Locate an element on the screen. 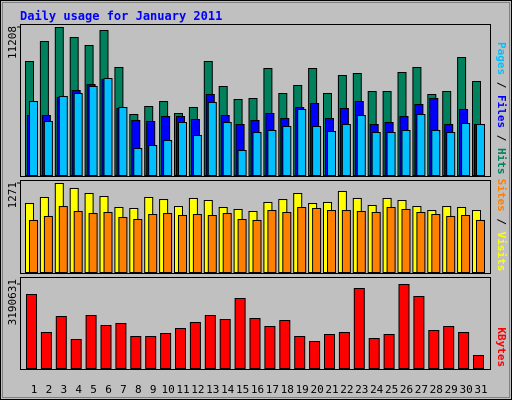  x-tick-label: 25 is located at coordinates (391, 389).